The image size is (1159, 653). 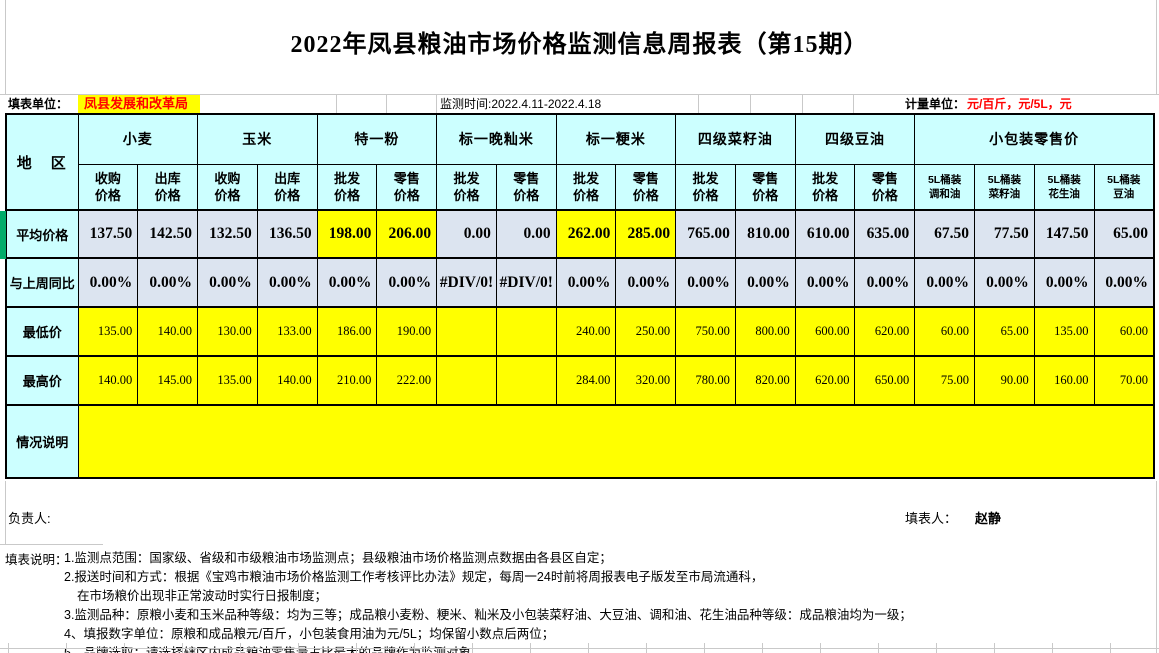 What do you see at coordinates (646, 234) in the screenshot?
I see `price-cell: 285.00` at bounding box center [646, 234].